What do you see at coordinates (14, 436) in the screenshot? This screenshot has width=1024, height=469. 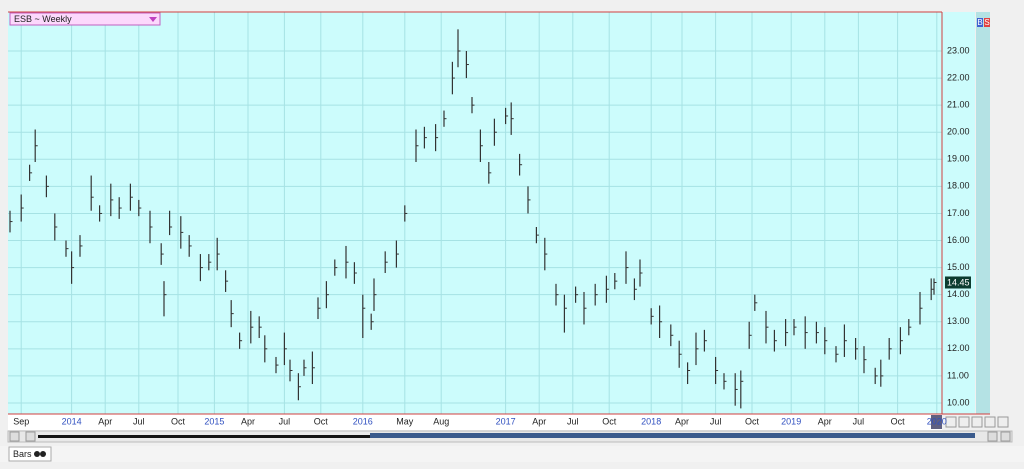 I see `scroll-left` at bounding box center [14, 436].